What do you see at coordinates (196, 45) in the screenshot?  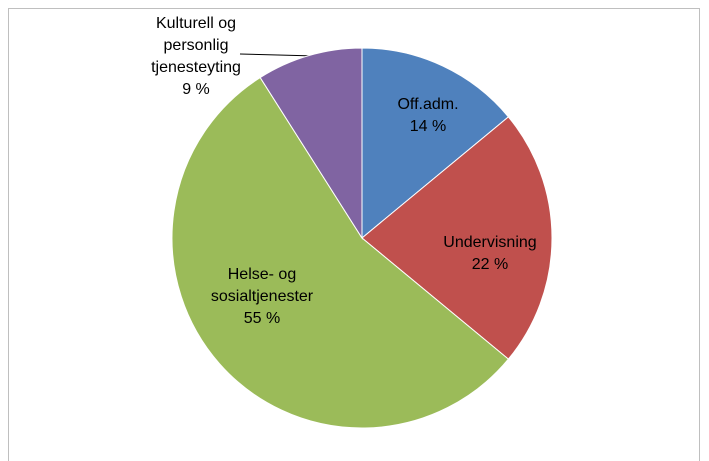 I see `category-label: Kulturell og personlig tjenesteyting` at bounding box center [196, 45].